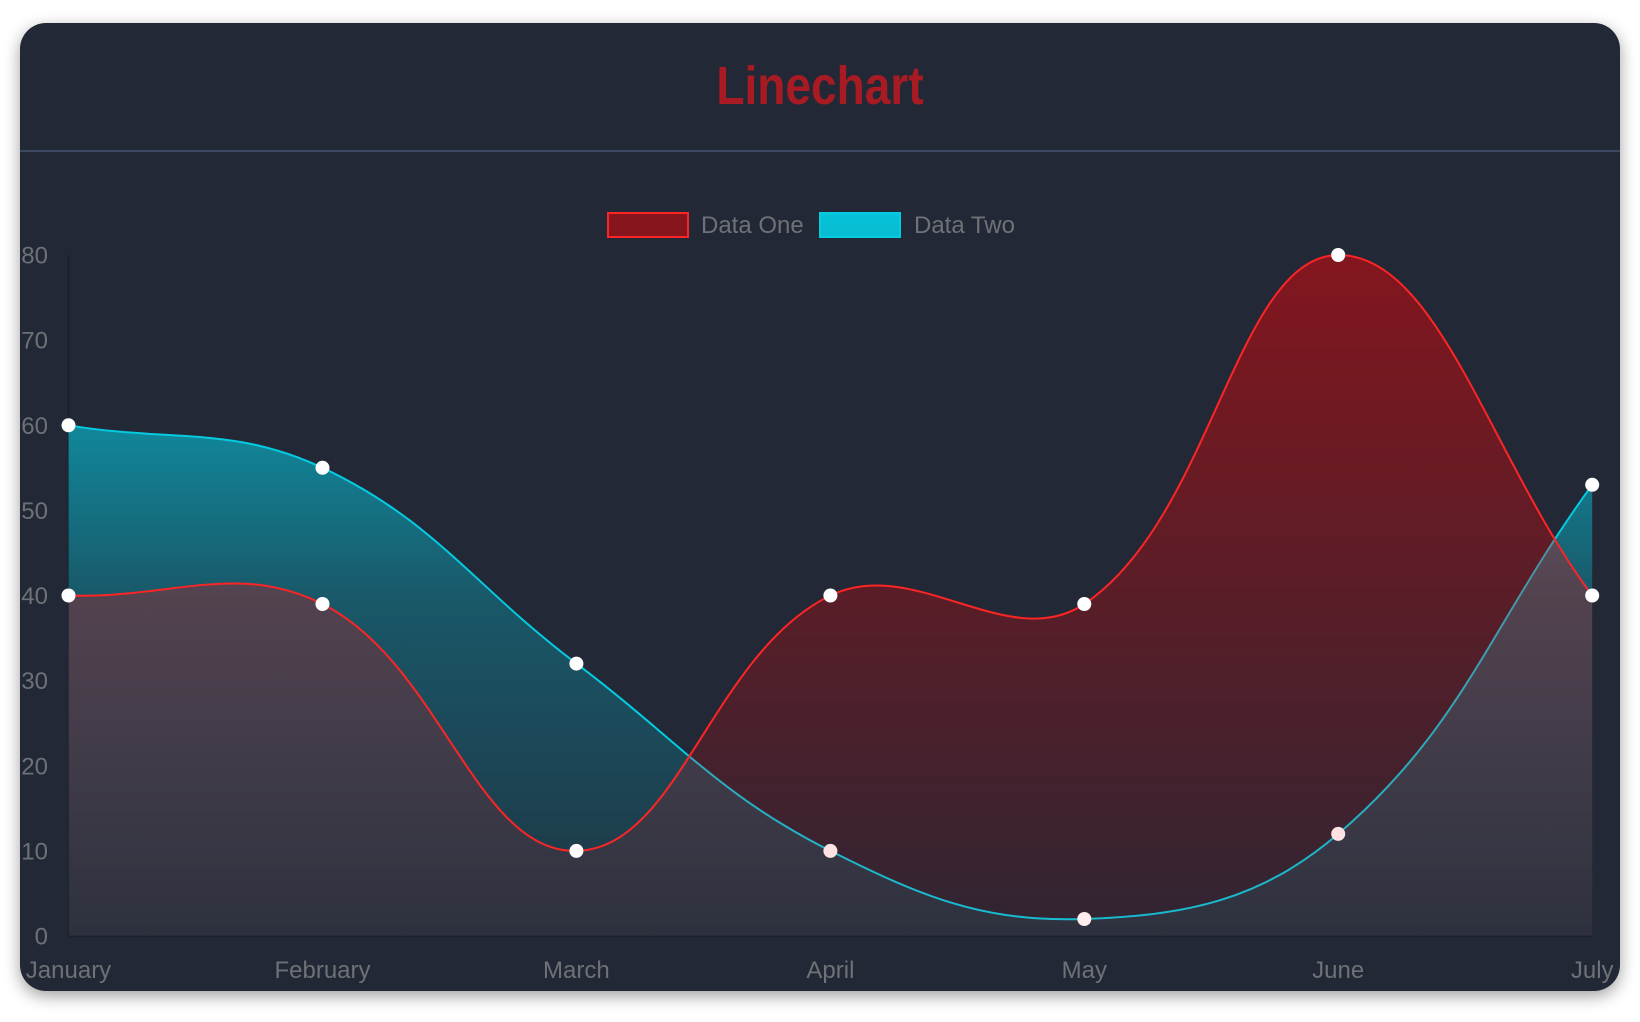  Describe the element at coordinates (1084, 970) in the screenshot. I see `svg-text: May` at that location.